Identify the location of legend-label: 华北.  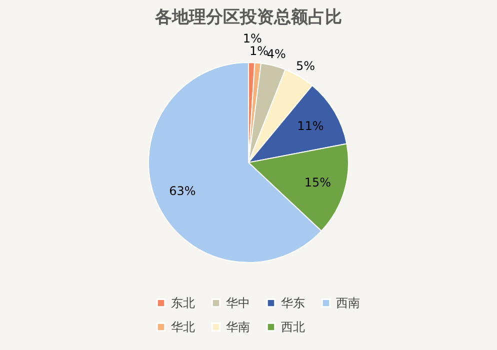
(183, 327).